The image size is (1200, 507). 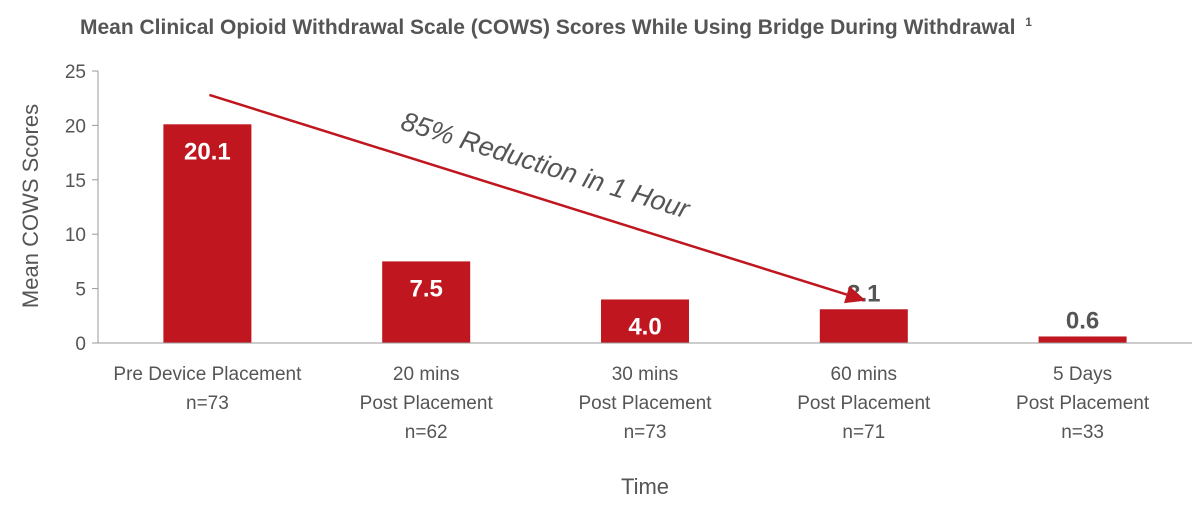 I want to click on y-tick-label: 5, so click(x=80, y=290).